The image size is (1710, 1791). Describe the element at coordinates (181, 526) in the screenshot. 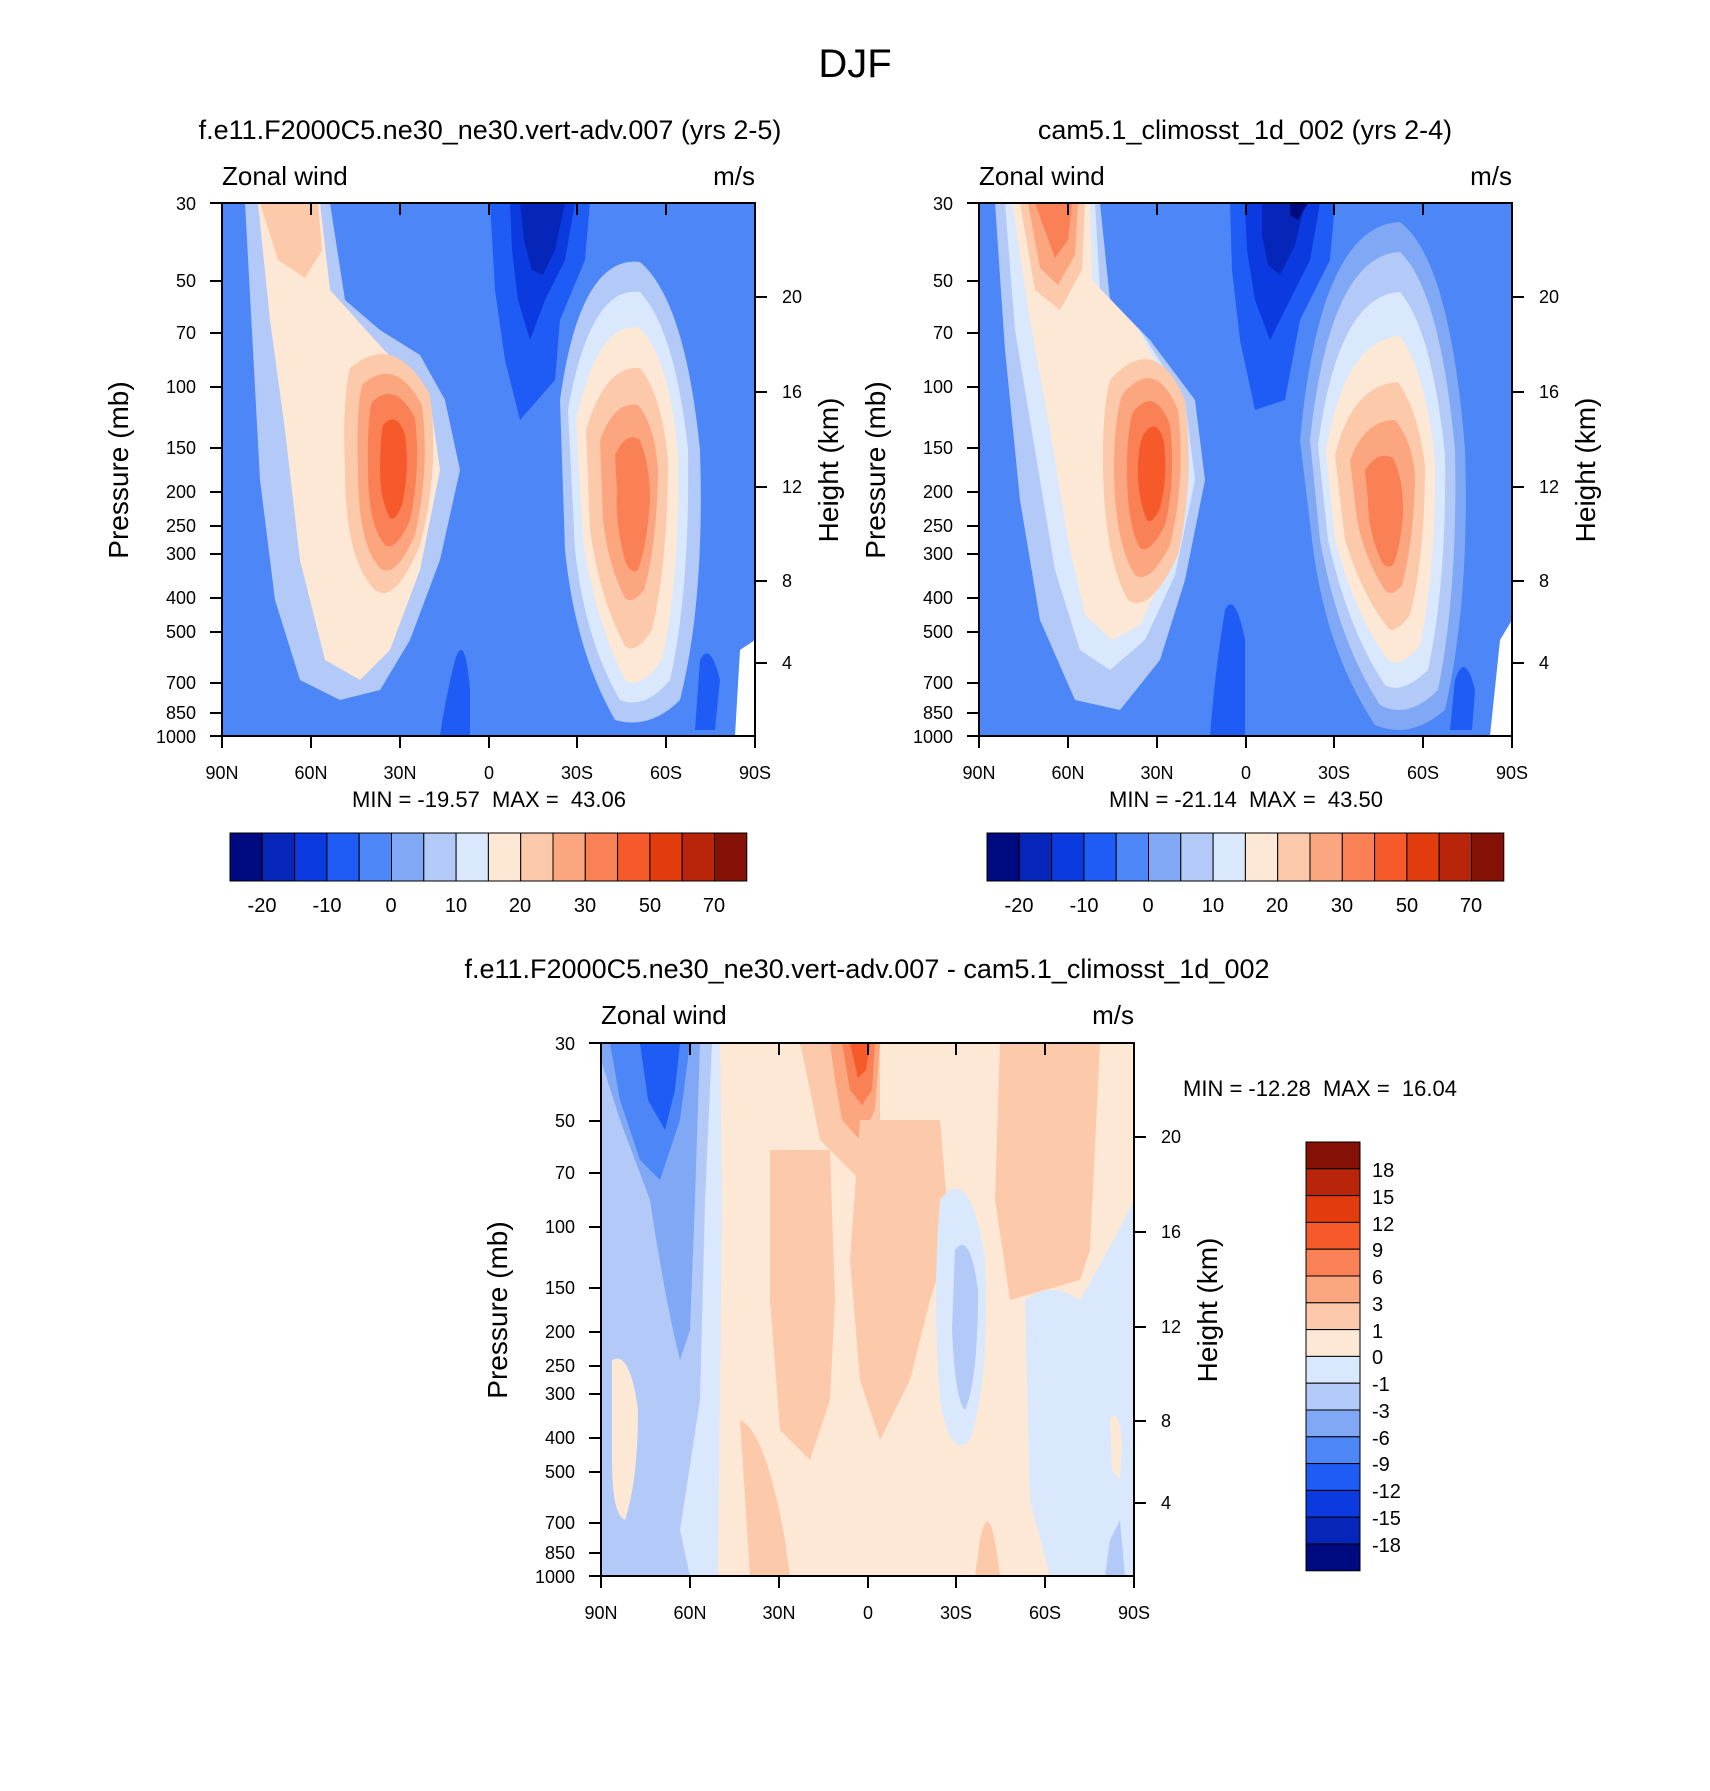

I see `ytick-label: 250` at that location.